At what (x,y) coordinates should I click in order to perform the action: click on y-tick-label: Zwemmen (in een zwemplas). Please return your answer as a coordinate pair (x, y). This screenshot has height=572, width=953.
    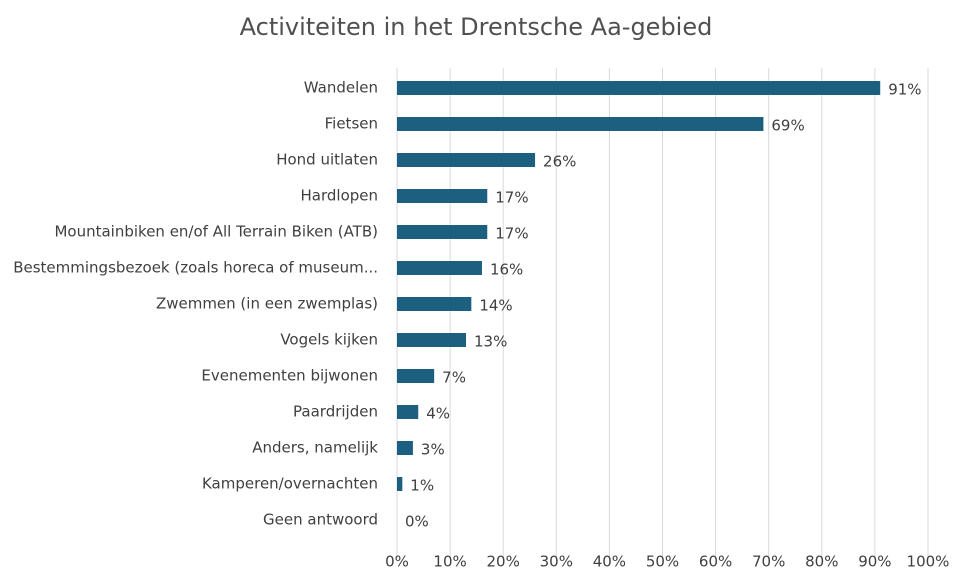
    Looking at the image, I should click on (267, 304).